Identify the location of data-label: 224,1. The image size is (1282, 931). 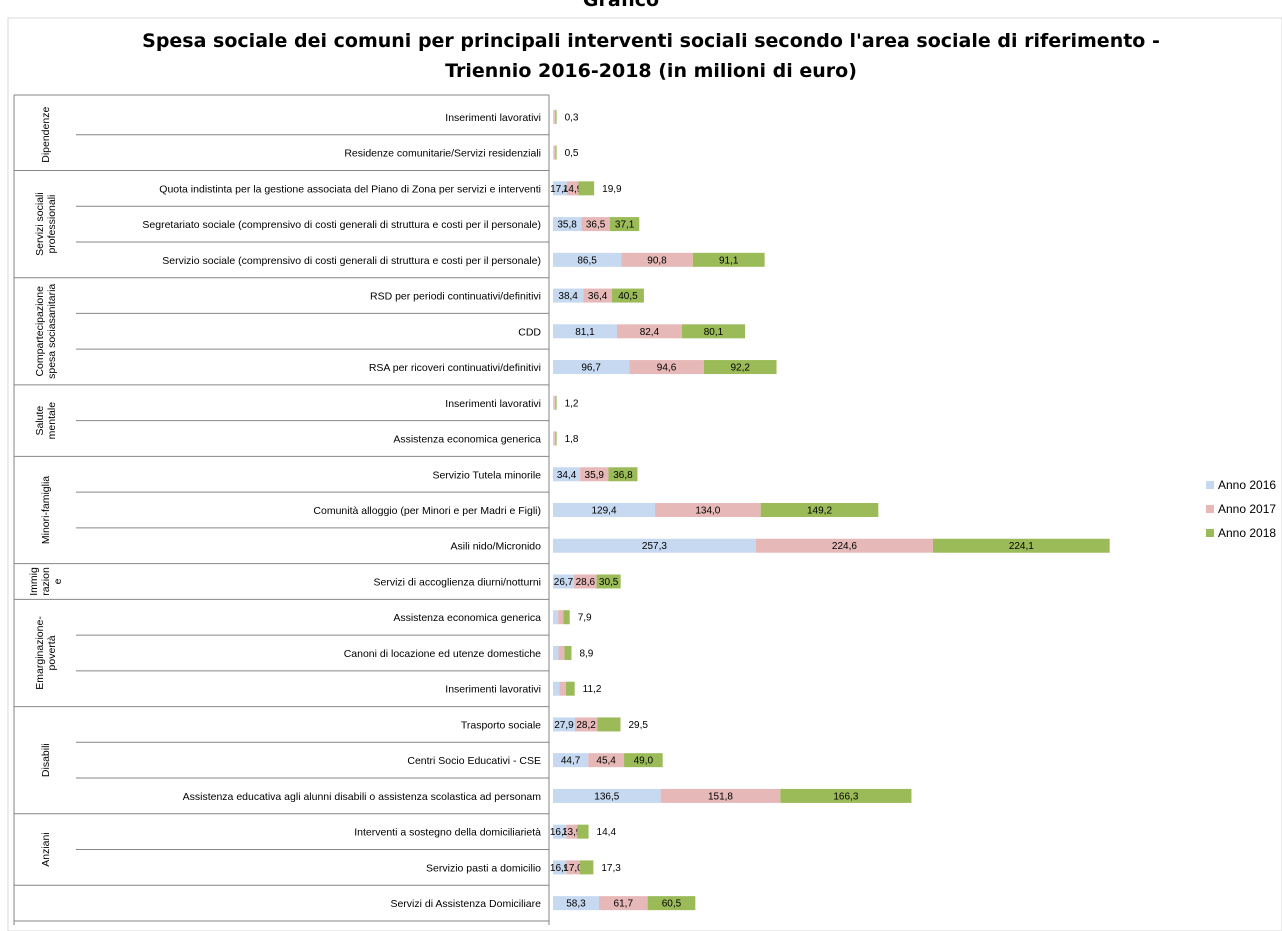
(1021, 546).